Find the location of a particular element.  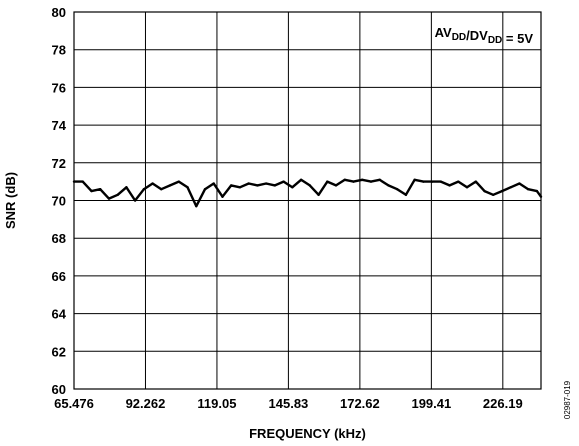

x-axis-title: FREQUENCY (kHz) is located at coordinates (307, 433).